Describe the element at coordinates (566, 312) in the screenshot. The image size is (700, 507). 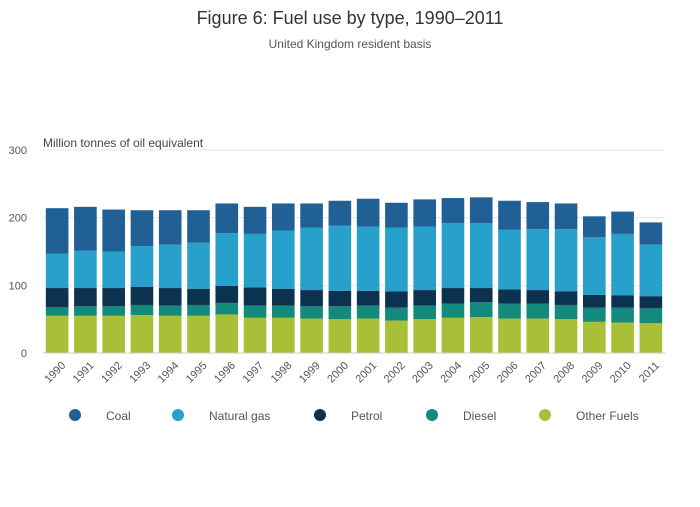
I see `bar-diesel-2008` at that location.